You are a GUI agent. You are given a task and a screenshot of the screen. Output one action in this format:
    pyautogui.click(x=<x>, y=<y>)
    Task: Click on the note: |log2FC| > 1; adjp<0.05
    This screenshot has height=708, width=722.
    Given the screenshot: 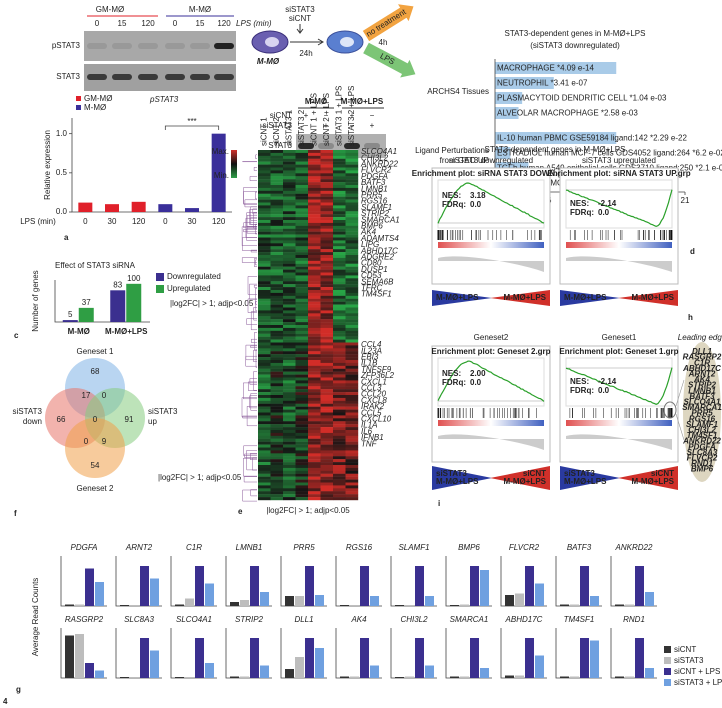 What is the action you would take?
    pyautogui.click(x=200, y=477)
    